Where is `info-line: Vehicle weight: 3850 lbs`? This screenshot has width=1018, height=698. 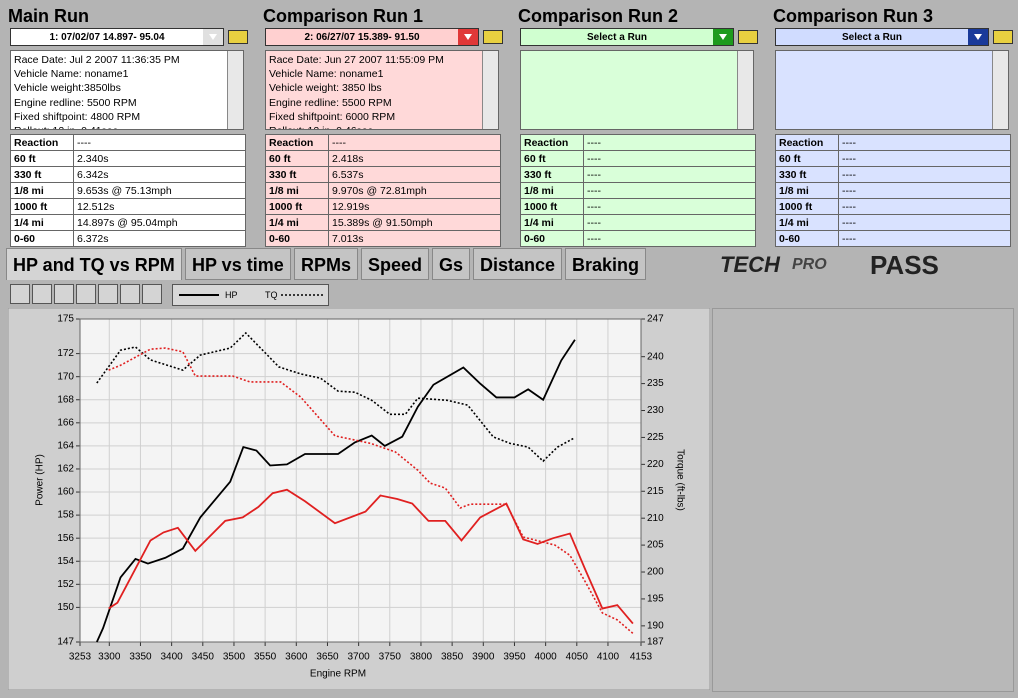 info-line: Vehicle weight: 3850 lbs is located at coordinates (325, 88).